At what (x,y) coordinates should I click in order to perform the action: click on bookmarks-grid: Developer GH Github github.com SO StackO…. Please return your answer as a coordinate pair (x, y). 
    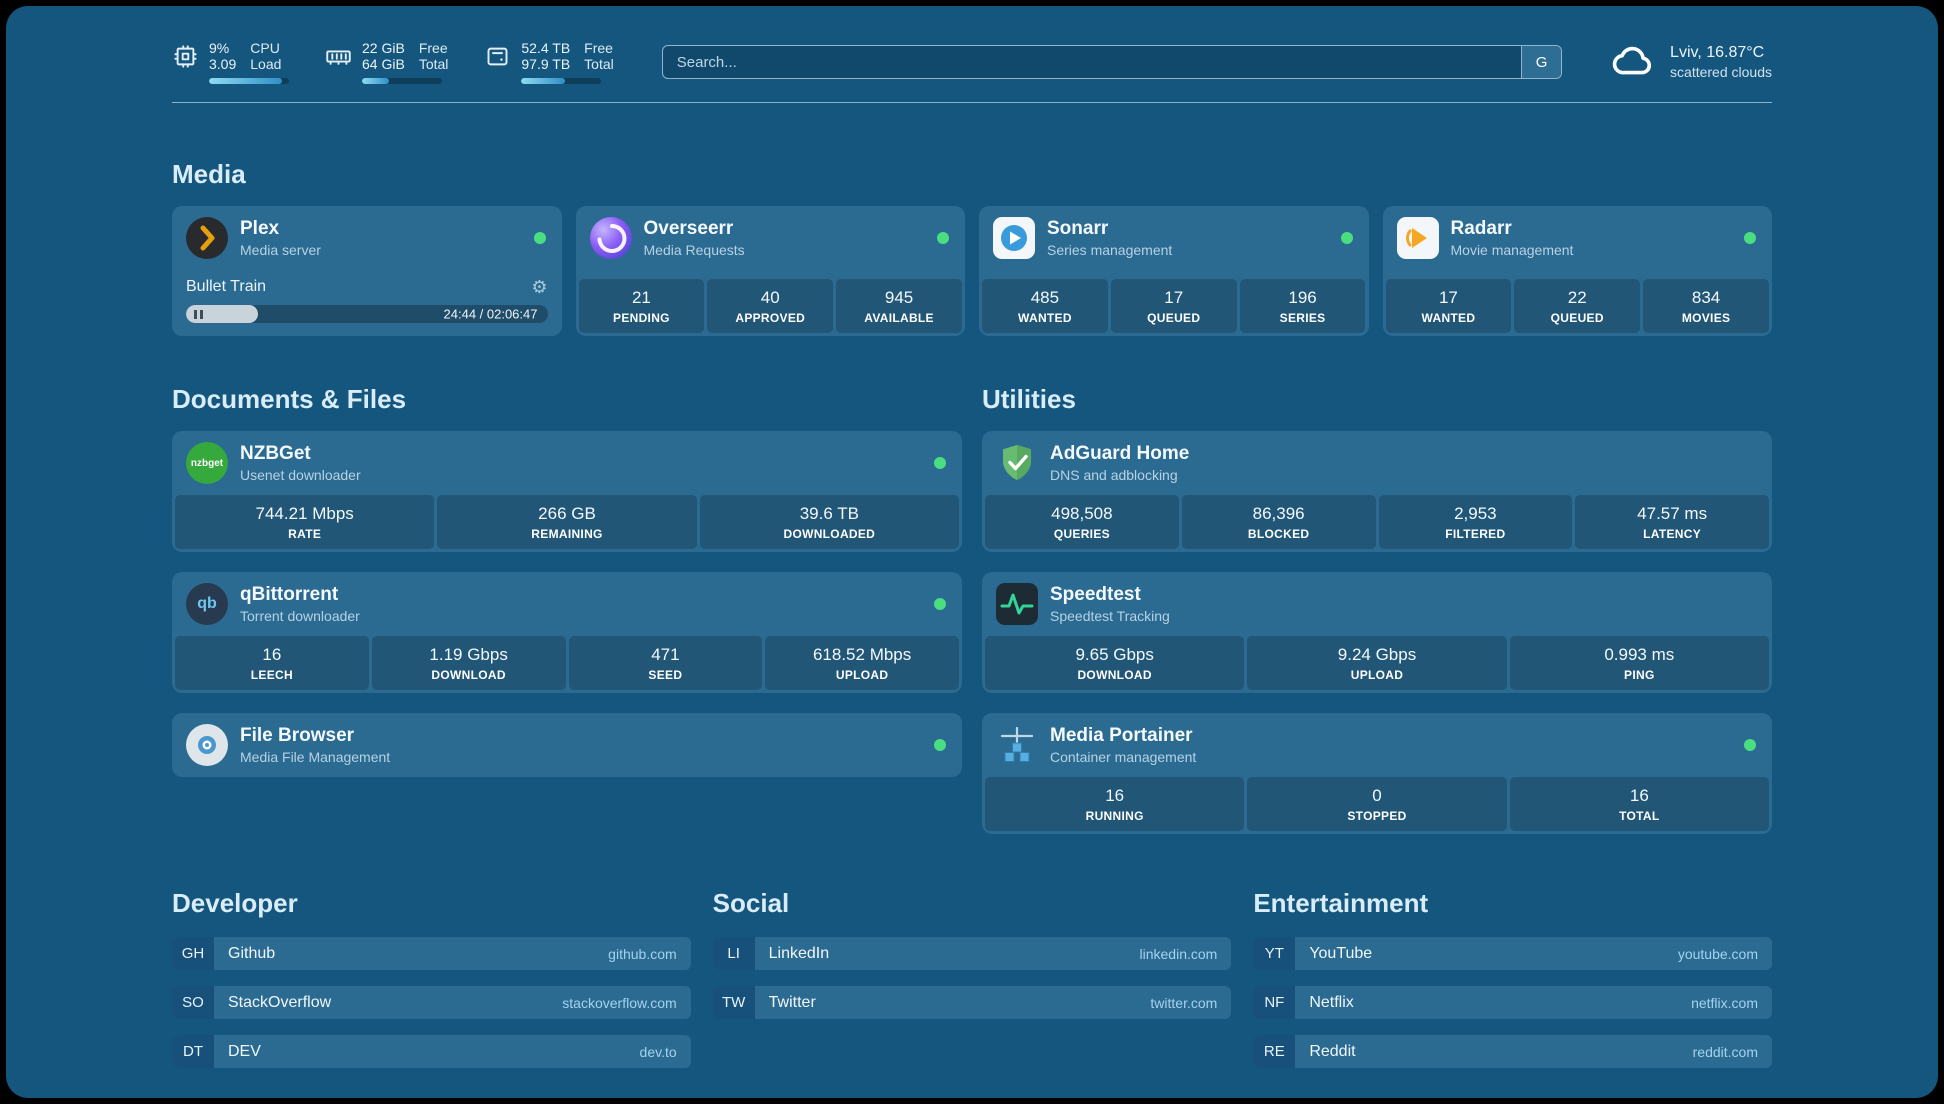
    Looking at the image, I should click on (972, 978).